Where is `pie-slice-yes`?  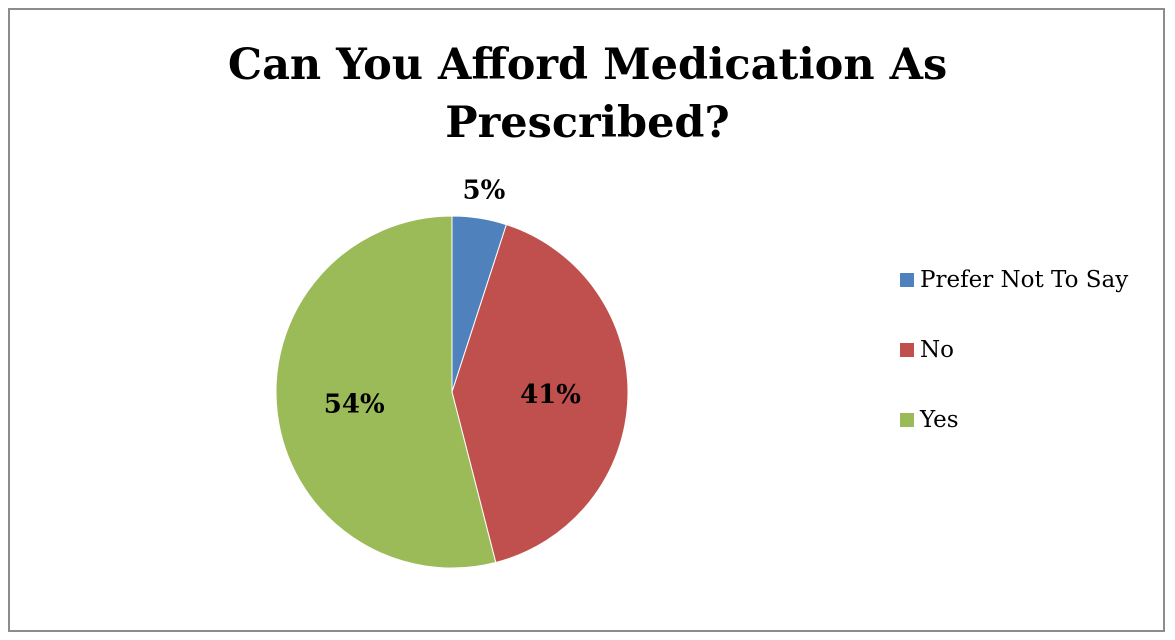 pie-slice-yes is located at coordinates (386, 392).